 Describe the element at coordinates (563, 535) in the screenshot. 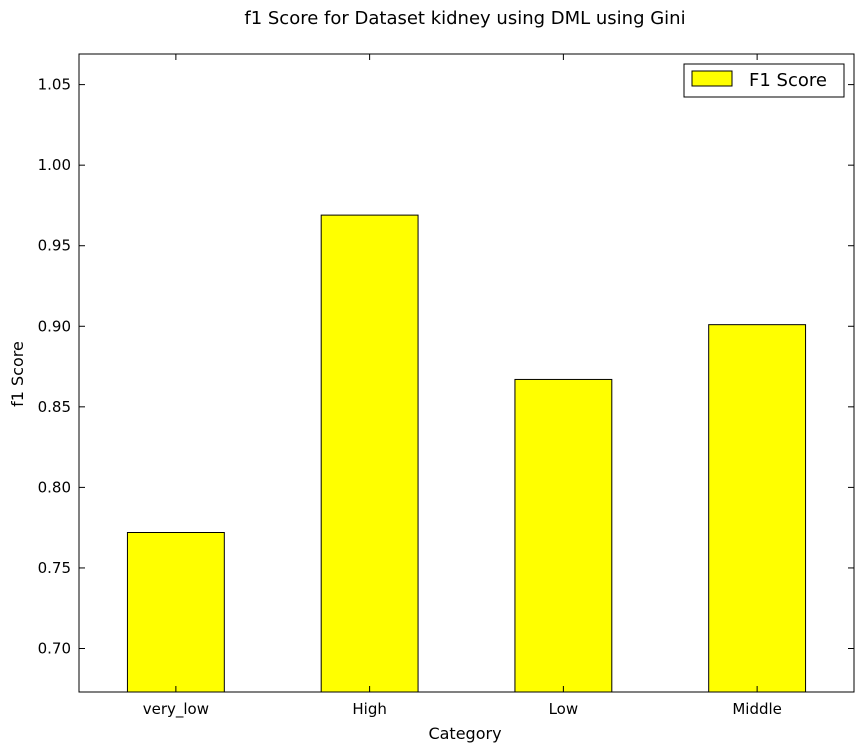

I see `bar-low` at that location.